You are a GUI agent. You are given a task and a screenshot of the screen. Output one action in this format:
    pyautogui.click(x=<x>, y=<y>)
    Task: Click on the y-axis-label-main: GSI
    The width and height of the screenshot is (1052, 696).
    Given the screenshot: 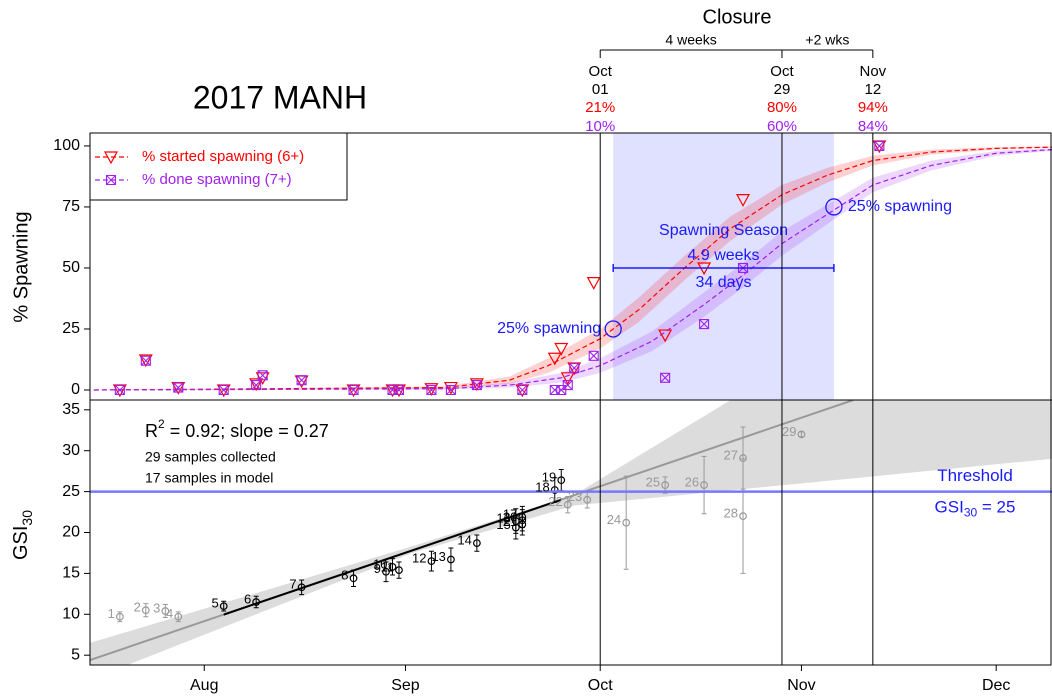 What is the action you would take?
    pyautogui.click(x=21, y=543)
    